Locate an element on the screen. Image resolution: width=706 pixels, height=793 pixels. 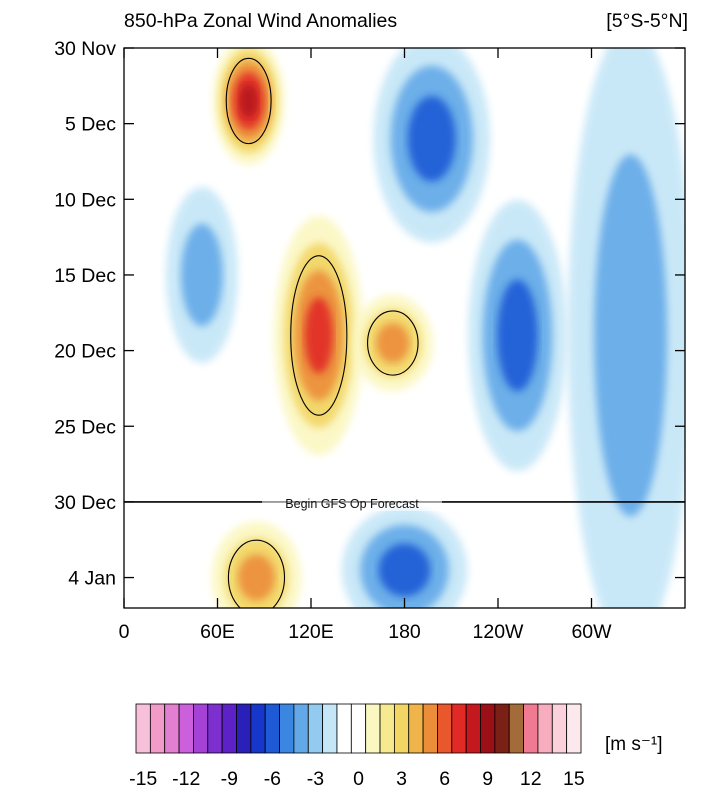
forecast-label-backdrop is located at coordinates (352, 503).